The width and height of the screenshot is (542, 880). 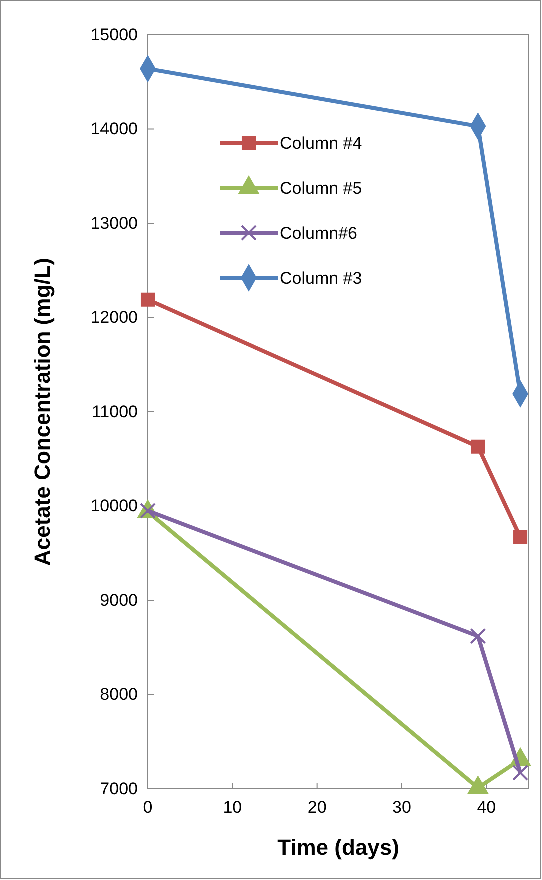 What do you see at coordinates (114, 506) in the screenshot?
I see `y-tick-label: 10000` at bounding box center [114, 506].